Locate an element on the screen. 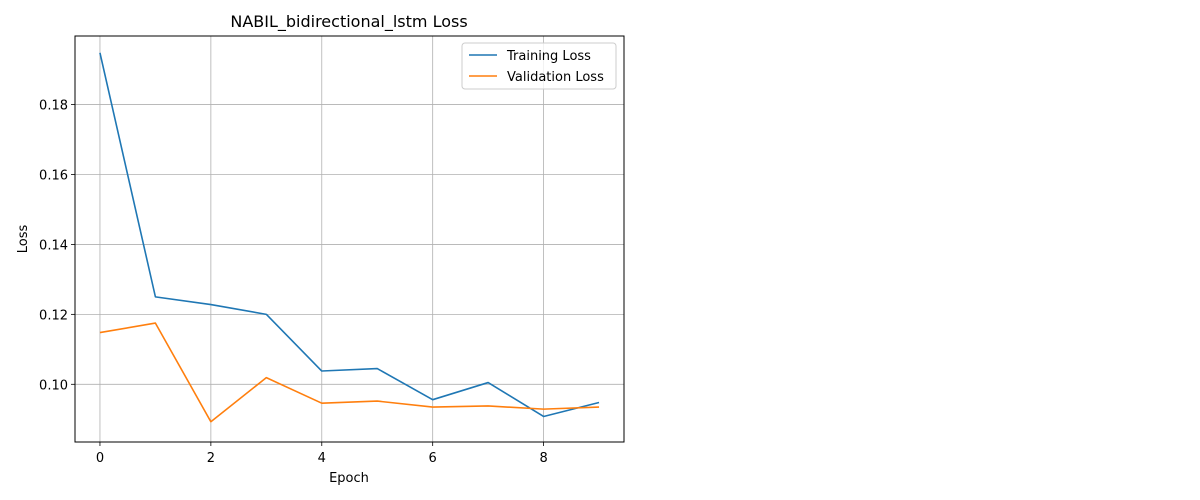  x-tick-label: 0 is located at coordinates (100, 458).